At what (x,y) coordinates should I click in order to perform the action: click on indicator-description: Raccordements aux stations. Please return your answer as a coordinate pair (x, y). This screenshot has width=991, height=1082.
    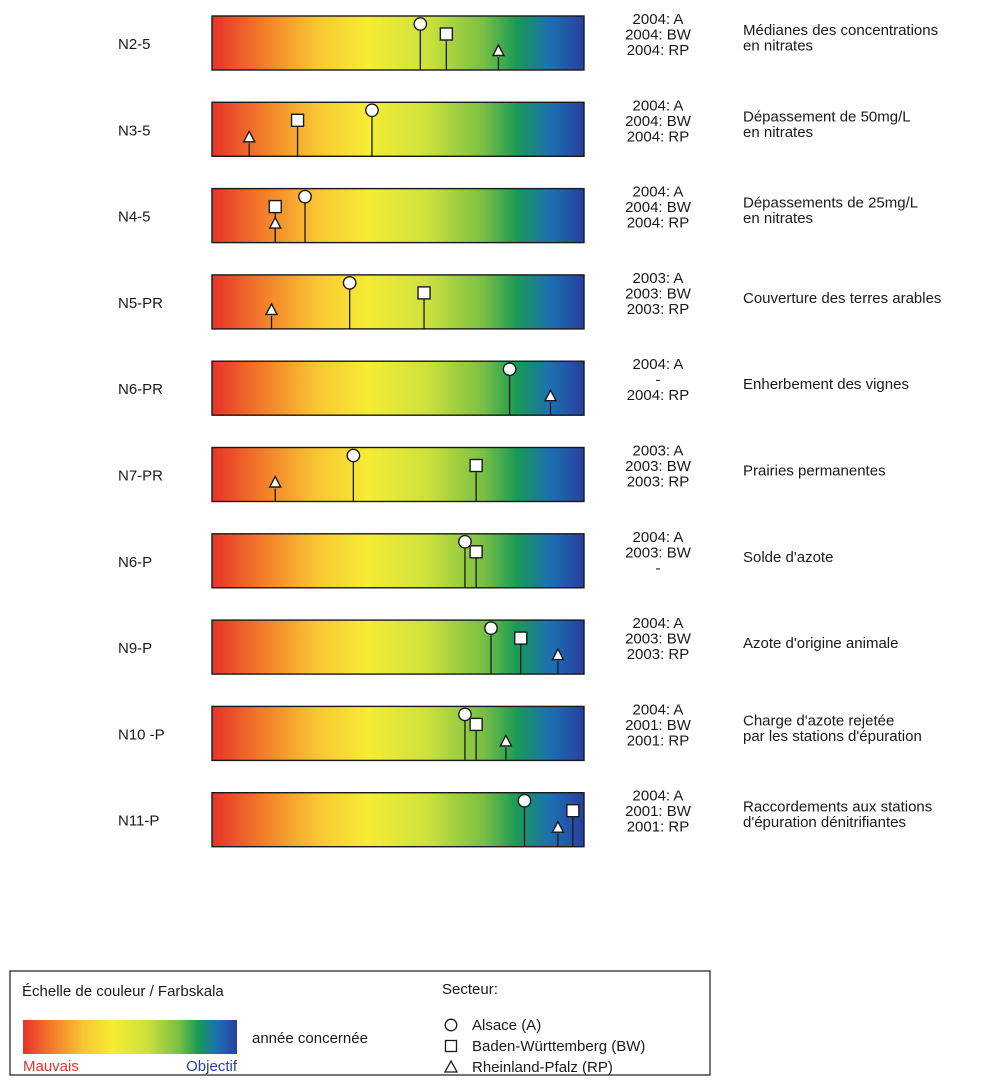
    Looking at the image, I should click on (837, 807).